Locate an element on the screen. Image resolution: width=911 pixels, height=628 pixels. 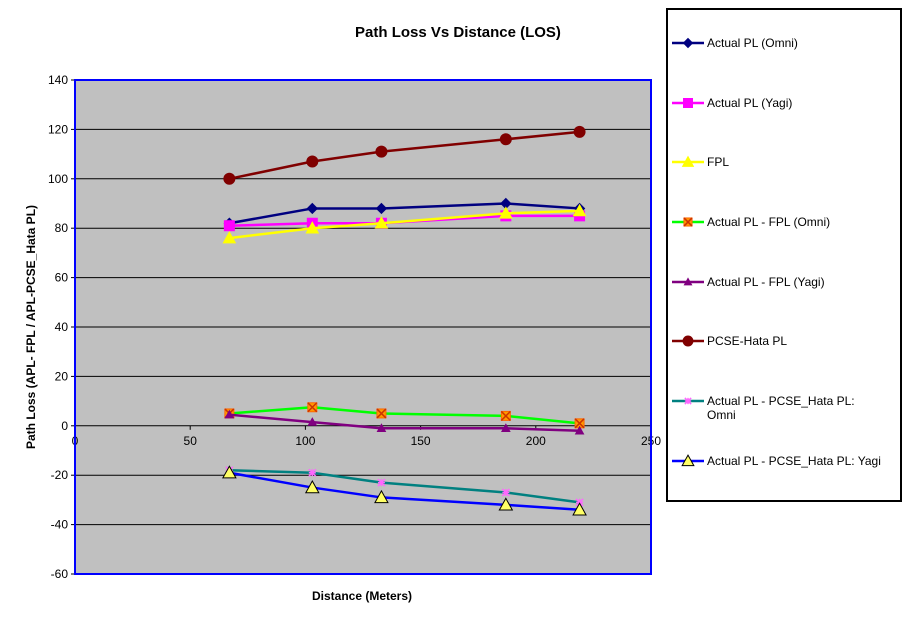
legend-item: PCSE-Hata PL is located at coordinates (783, 341).